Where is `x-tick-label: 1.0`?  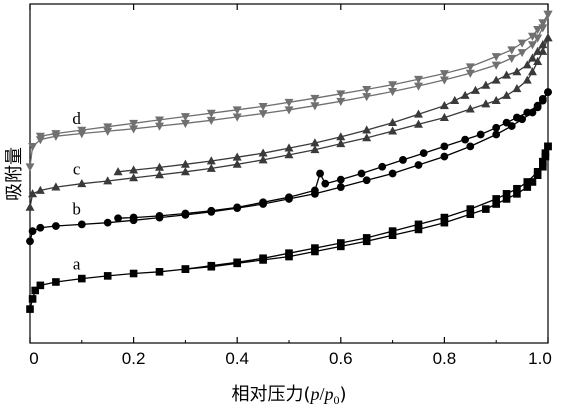
x-tick-label: 1.0 is located at coordinates (540, 358).